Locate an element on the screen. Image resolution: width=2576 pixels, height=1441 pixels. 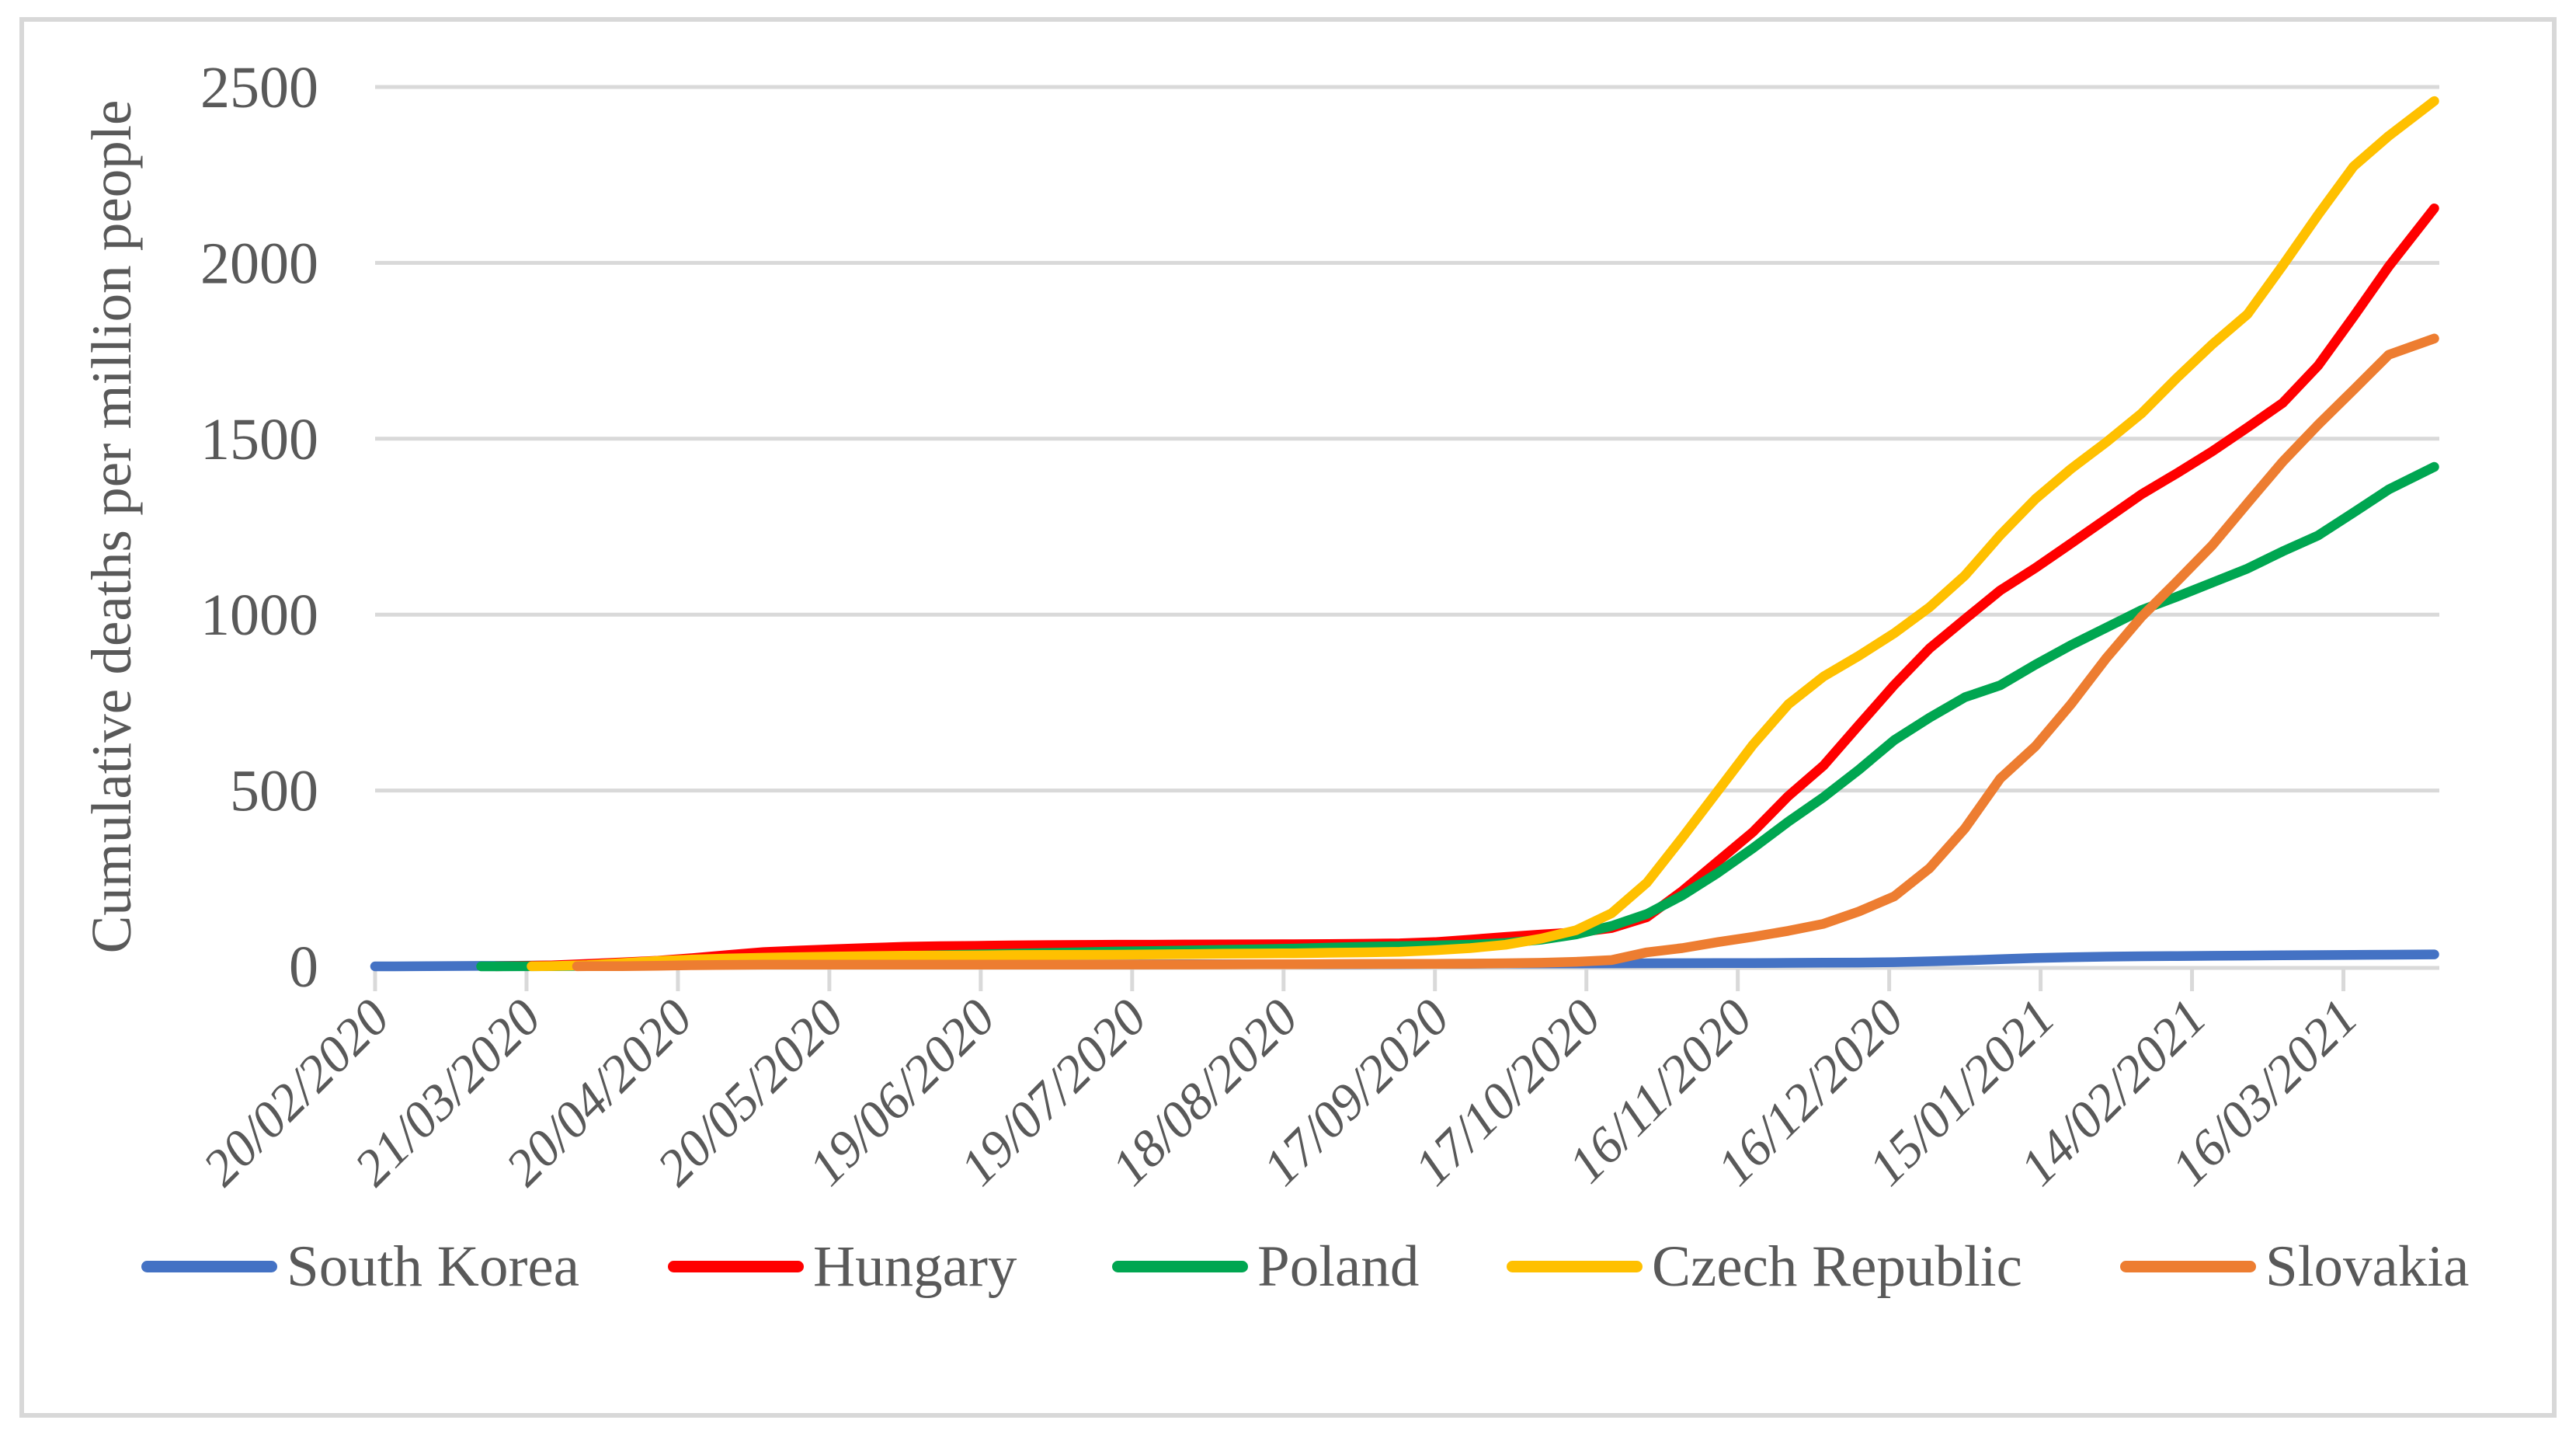
y-tick-label-500: 500 is located at coordinates (274, 791).